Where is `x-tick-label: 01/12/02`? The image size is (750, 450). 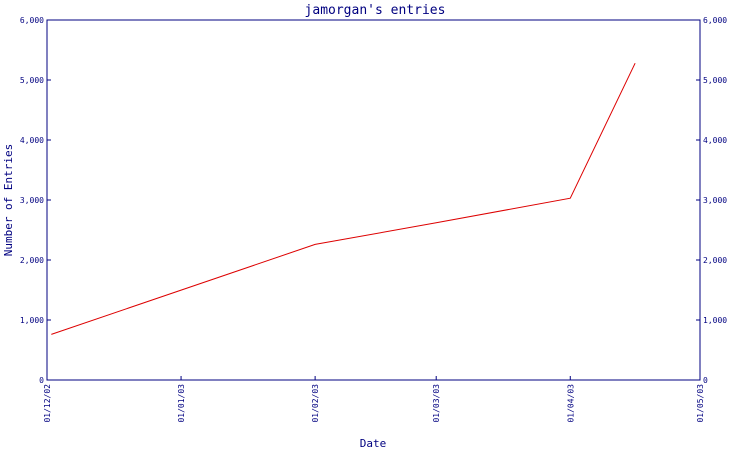 x-tick-label: 01/12/02 is located at coordinates (47, 403).